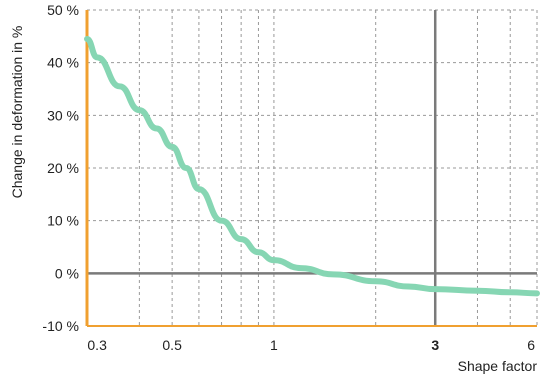 The width and height of the screenshot is (541, 376). What do you see at coordinates (17, 112) in the screenshot?
I see `y-axis-title: Change in deformation in %` at bounding box center [17, 112].